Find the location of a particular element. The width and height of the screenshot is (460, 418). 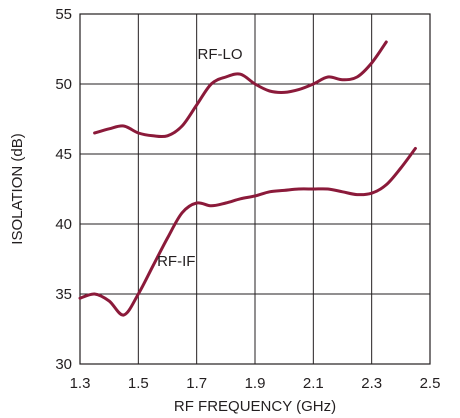

series-label-rf-if: RF-IF is located at coordinates (176, 261).